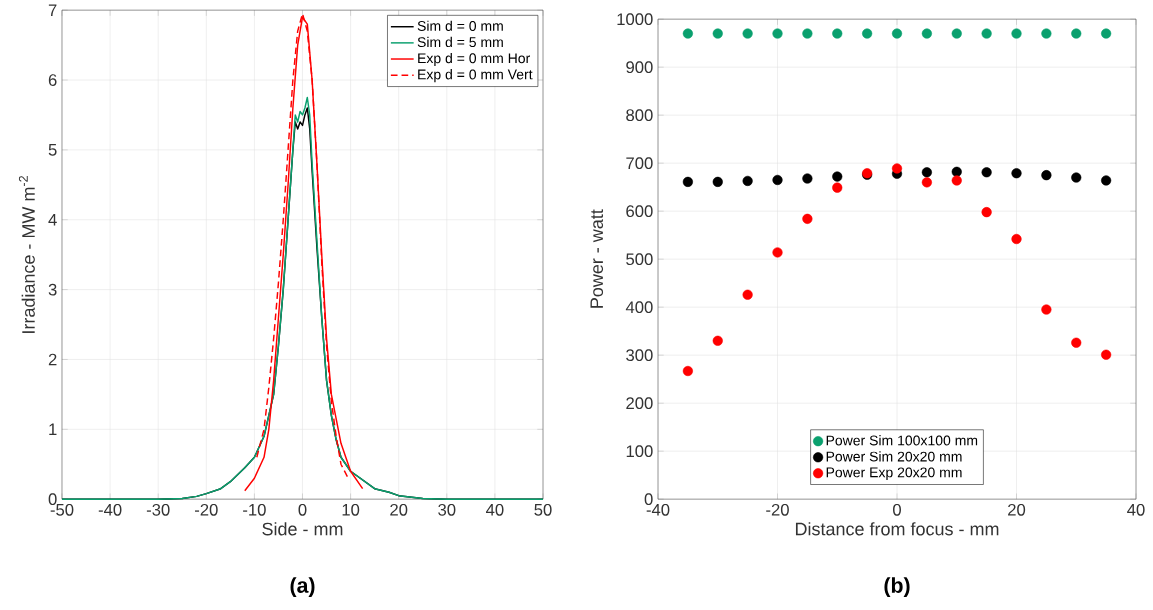 The image size is (1153, 610). Describe the element at coordinates (447, 509) in the screenshot. I see `x-tick-label: 30` at that location.